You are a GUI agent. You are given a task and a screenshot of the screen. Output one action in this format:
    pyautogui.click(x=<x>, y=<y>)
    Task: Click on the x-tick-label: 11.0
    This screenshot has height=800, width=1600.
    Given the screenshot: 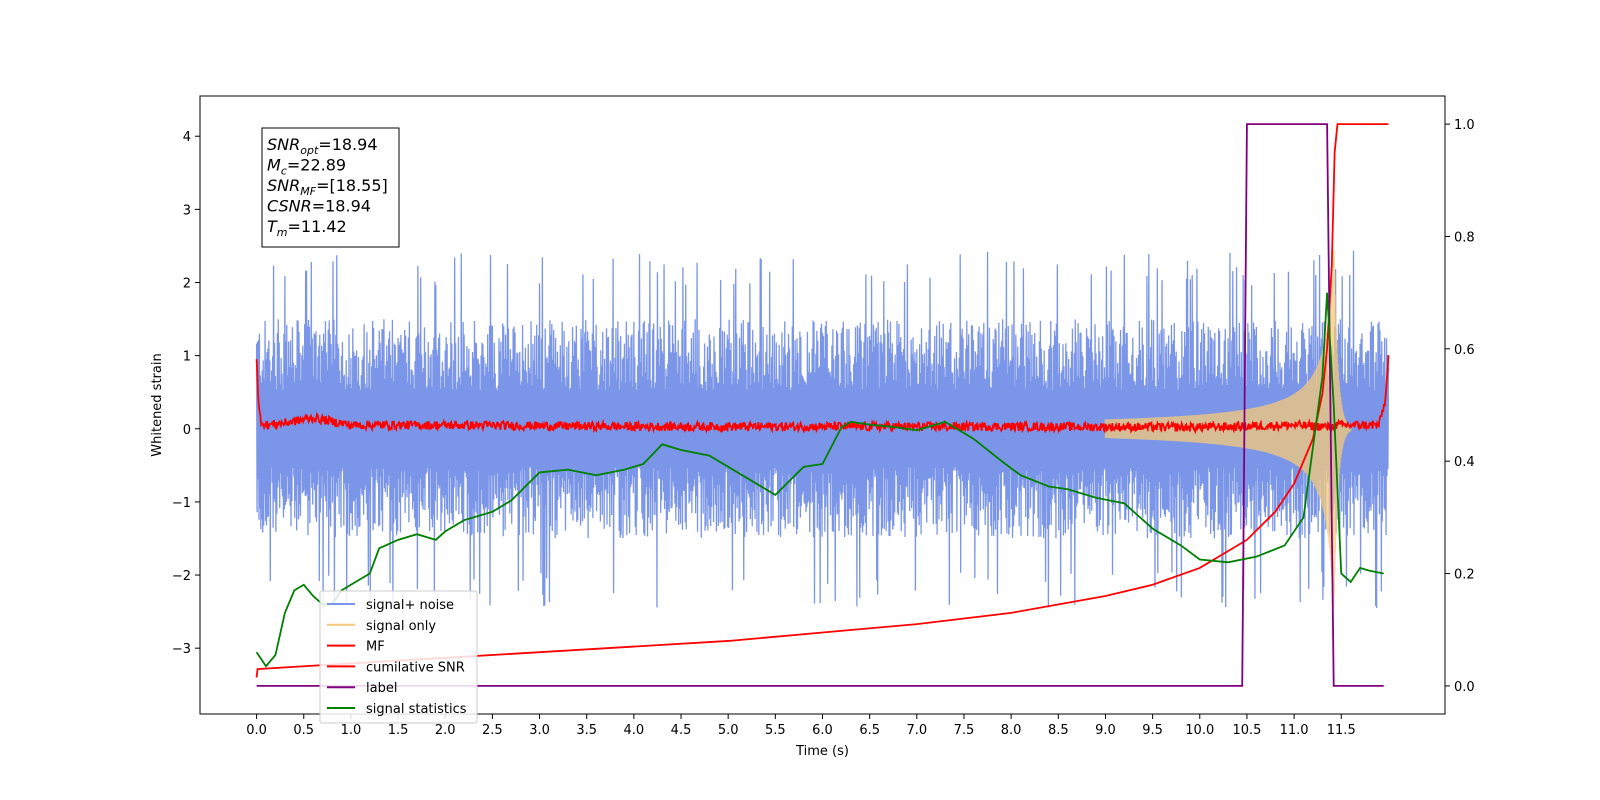 What is the action you would take?
    pyautogui.click(x=1294, y=730)
    